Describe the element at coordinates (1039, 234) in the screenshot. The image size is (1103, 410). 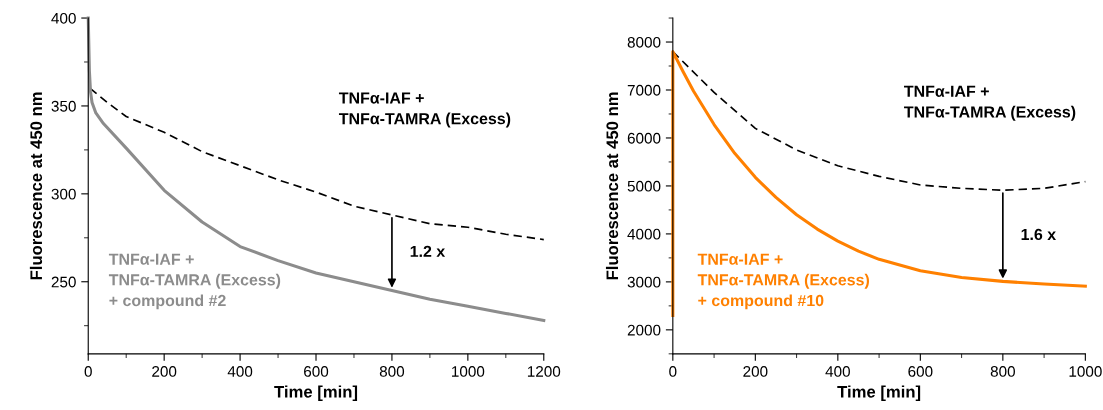
I see `annotation: 1.6 x` at that location.